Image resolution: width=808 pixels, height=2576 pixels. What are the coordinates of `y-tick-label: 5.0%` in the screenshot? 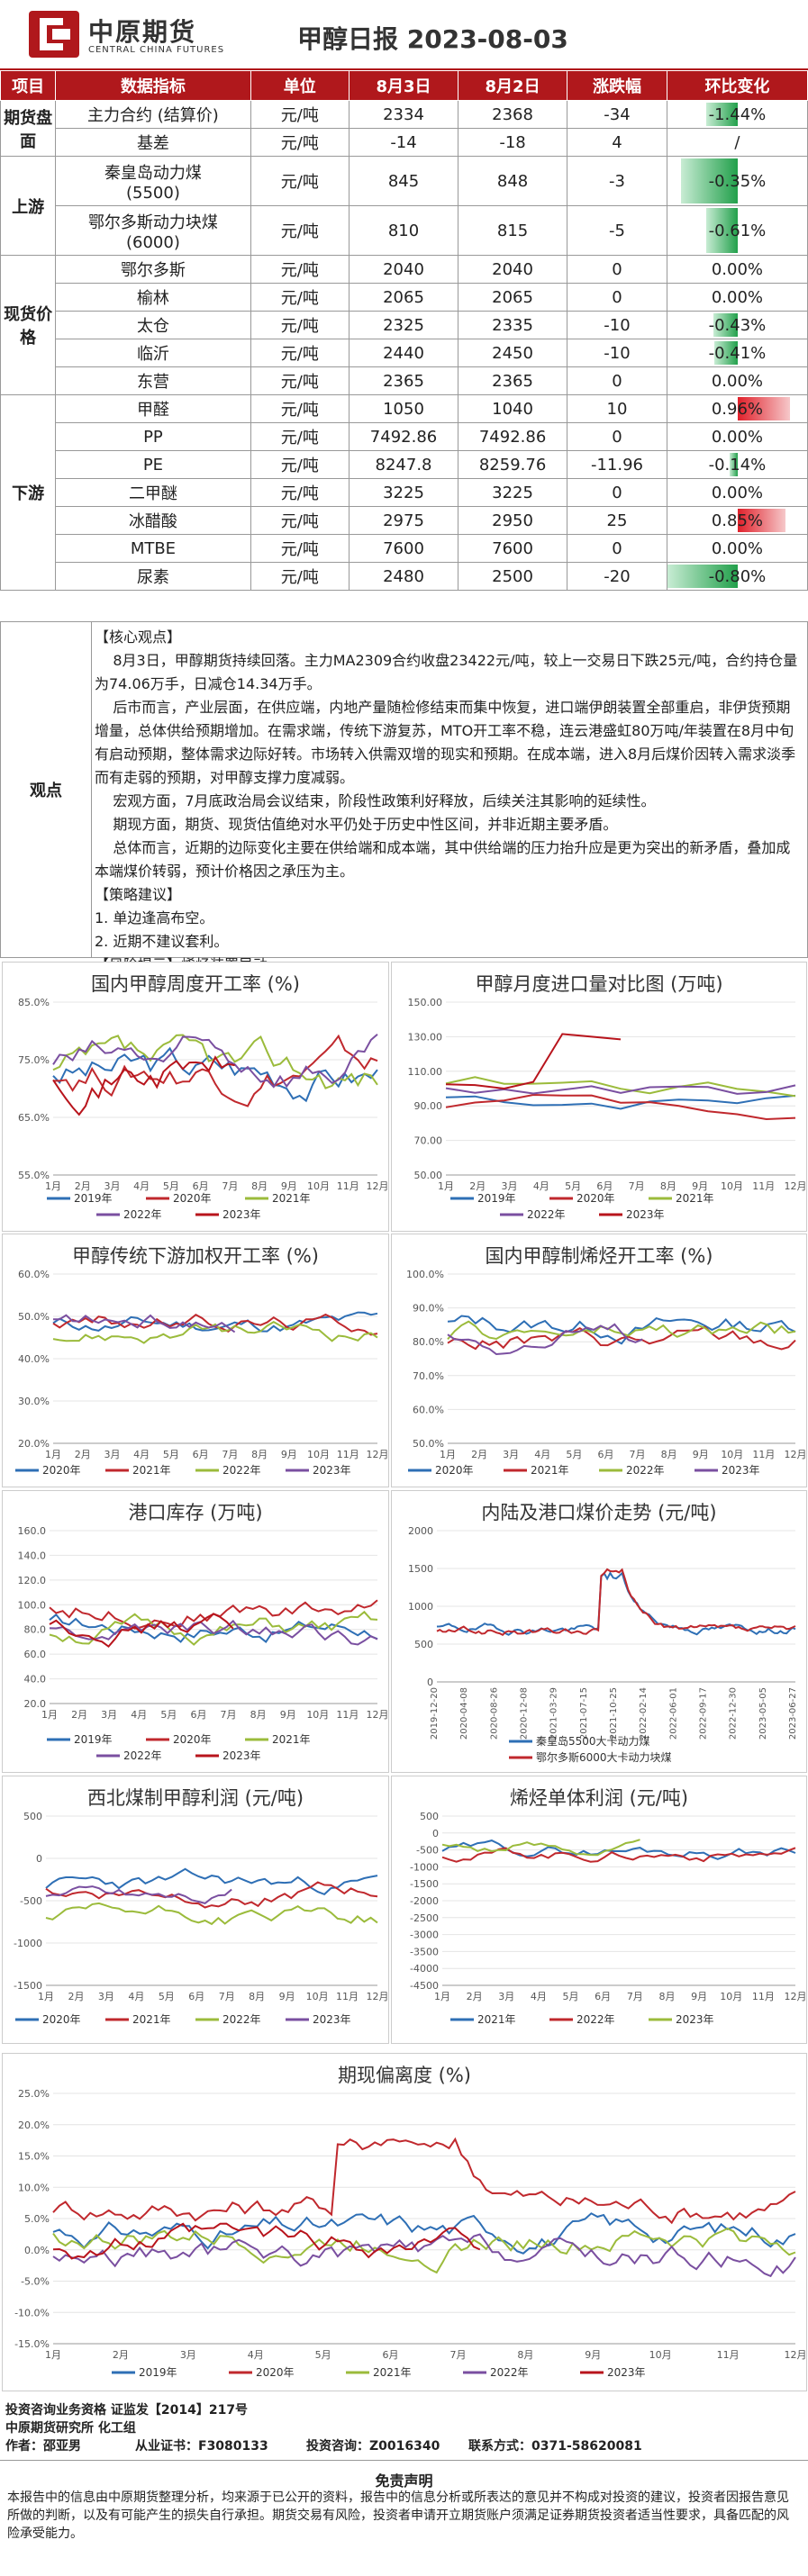 It's located at (37, 2219).